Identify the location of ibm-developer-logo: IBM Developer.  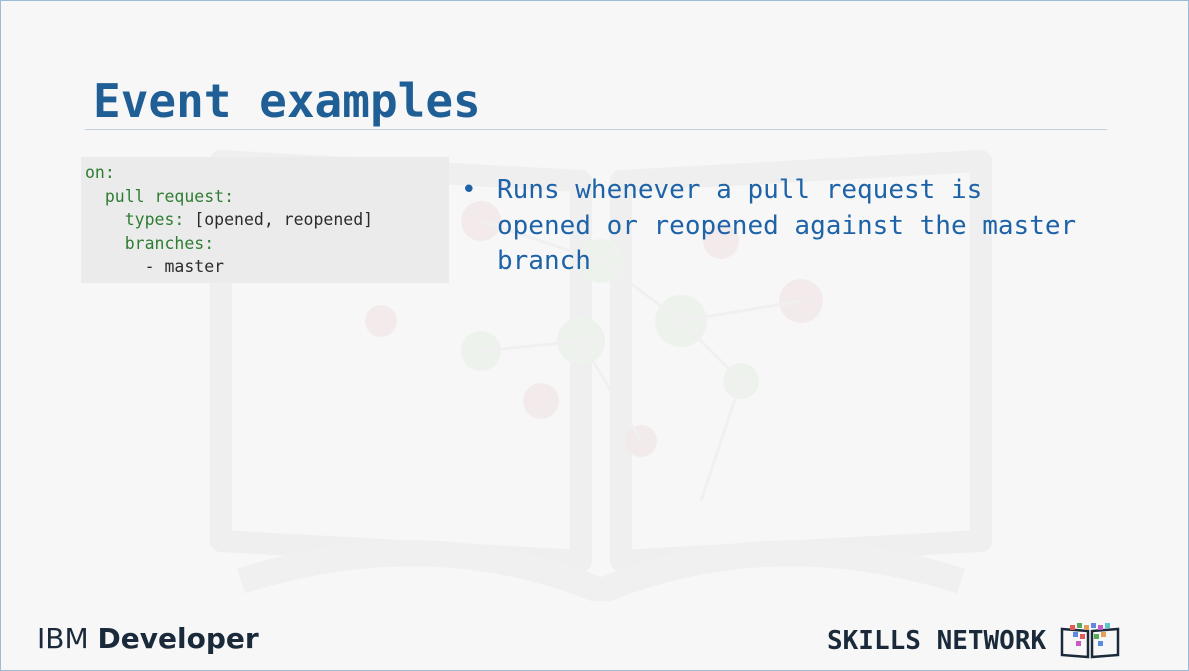
(148, 639).